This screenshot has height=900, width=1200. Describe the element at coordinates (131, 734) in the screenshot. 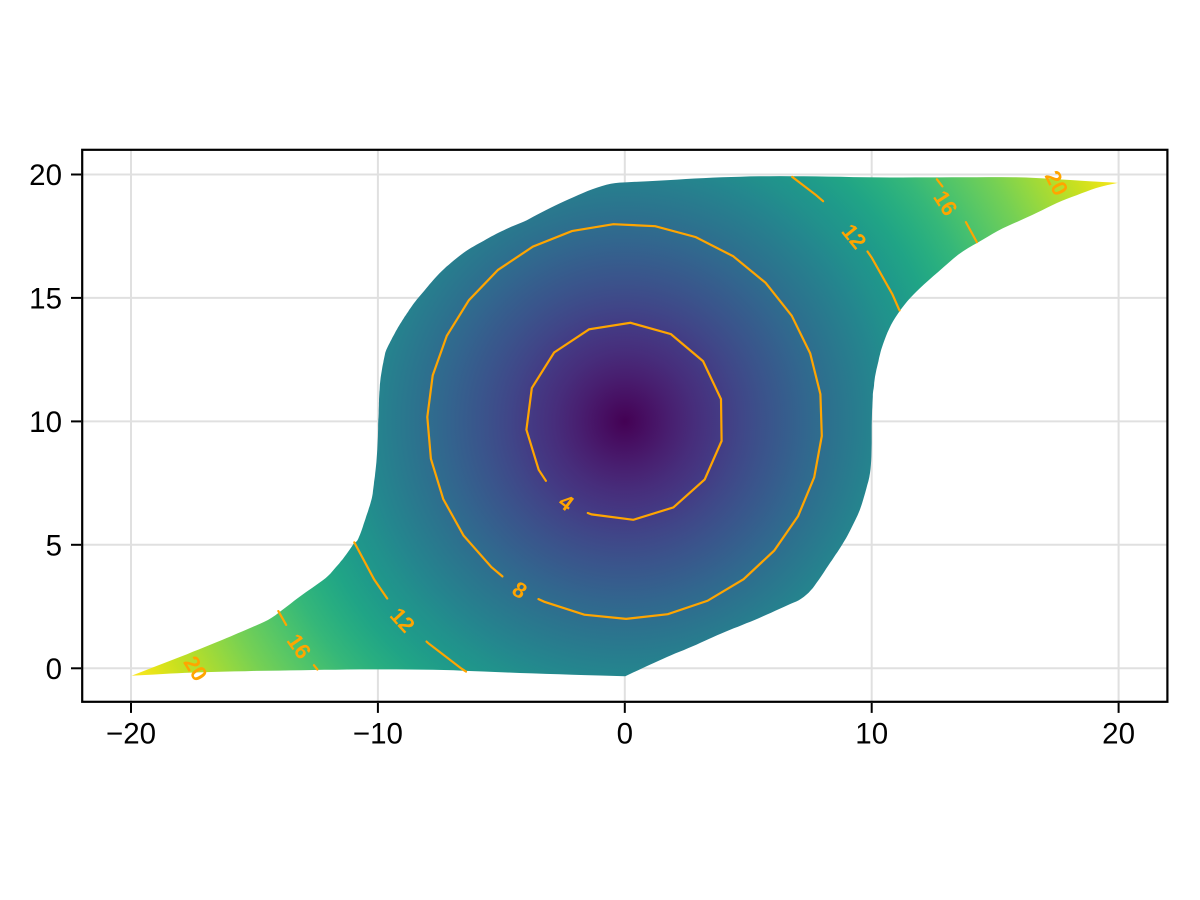

I see `svg-text: −20` at that location.